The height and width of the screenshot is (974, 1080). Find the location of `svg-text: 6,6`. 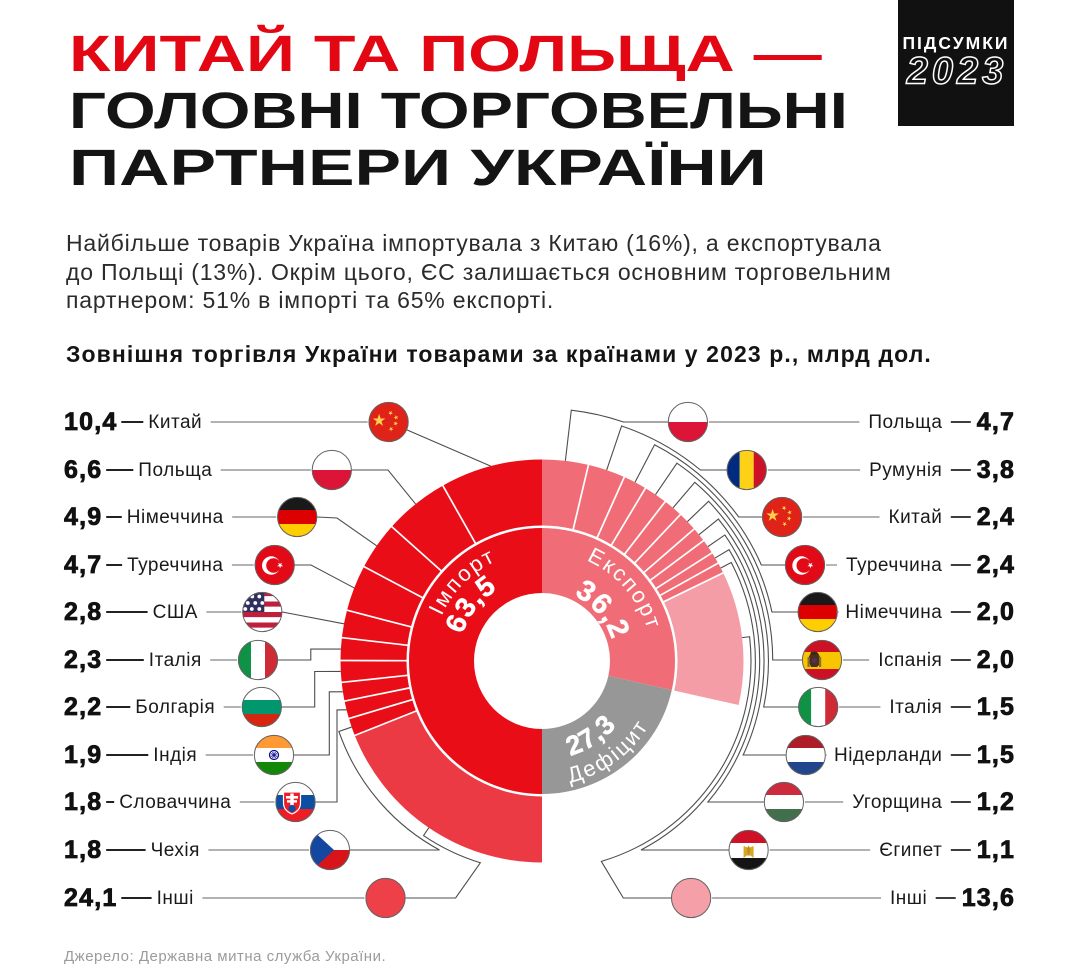

svg-text: 6,6 is located at coordinates (83, 470).